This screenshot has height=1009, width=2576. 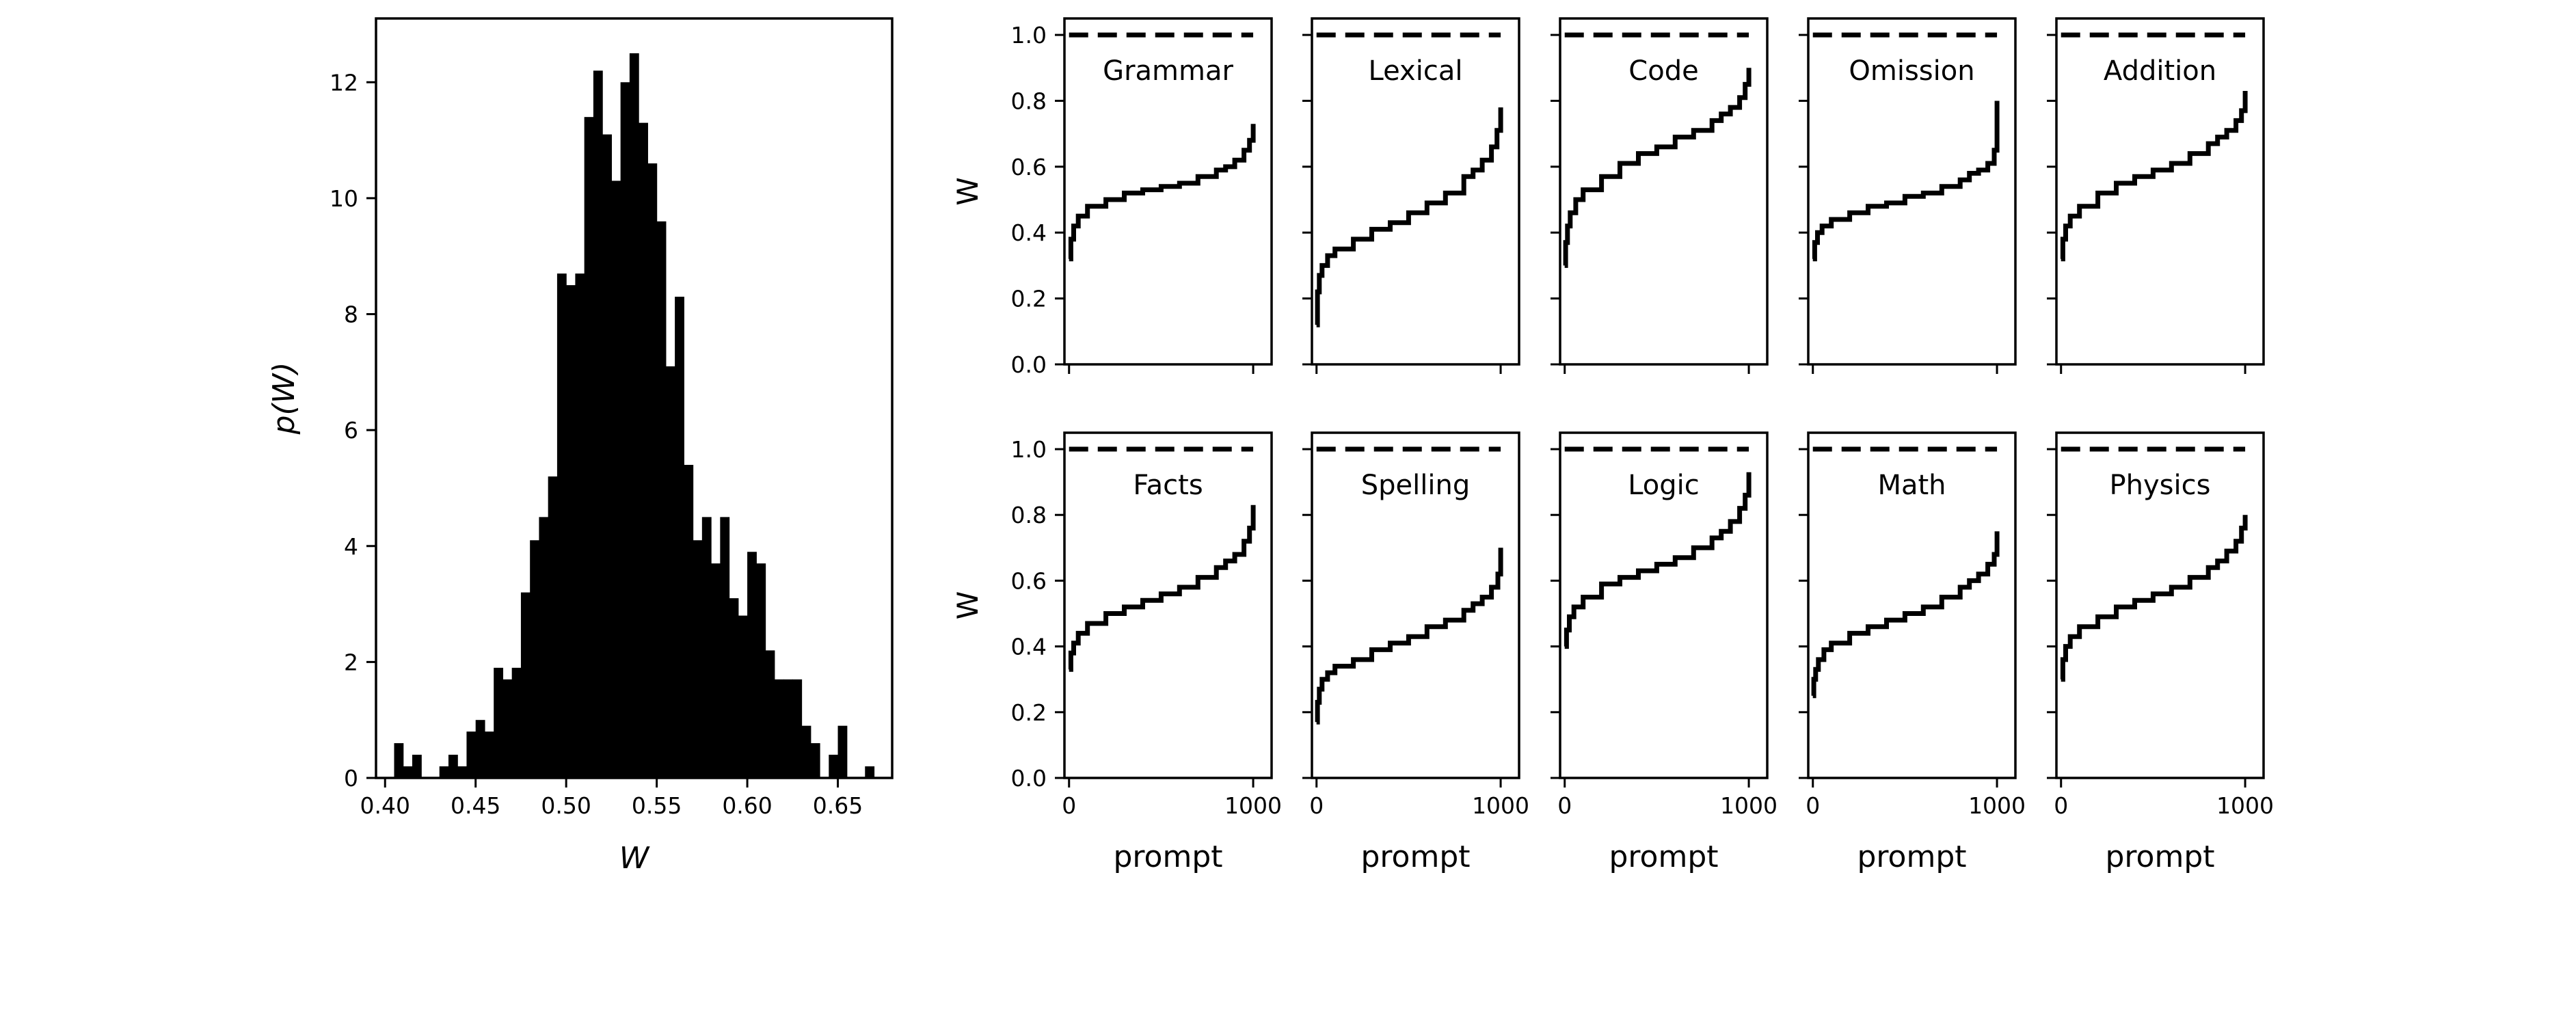 What do you see at coordinates (1664, 486) in the screenshot?
I see `panel-title: Logic` at bounding box center [1664, 486].